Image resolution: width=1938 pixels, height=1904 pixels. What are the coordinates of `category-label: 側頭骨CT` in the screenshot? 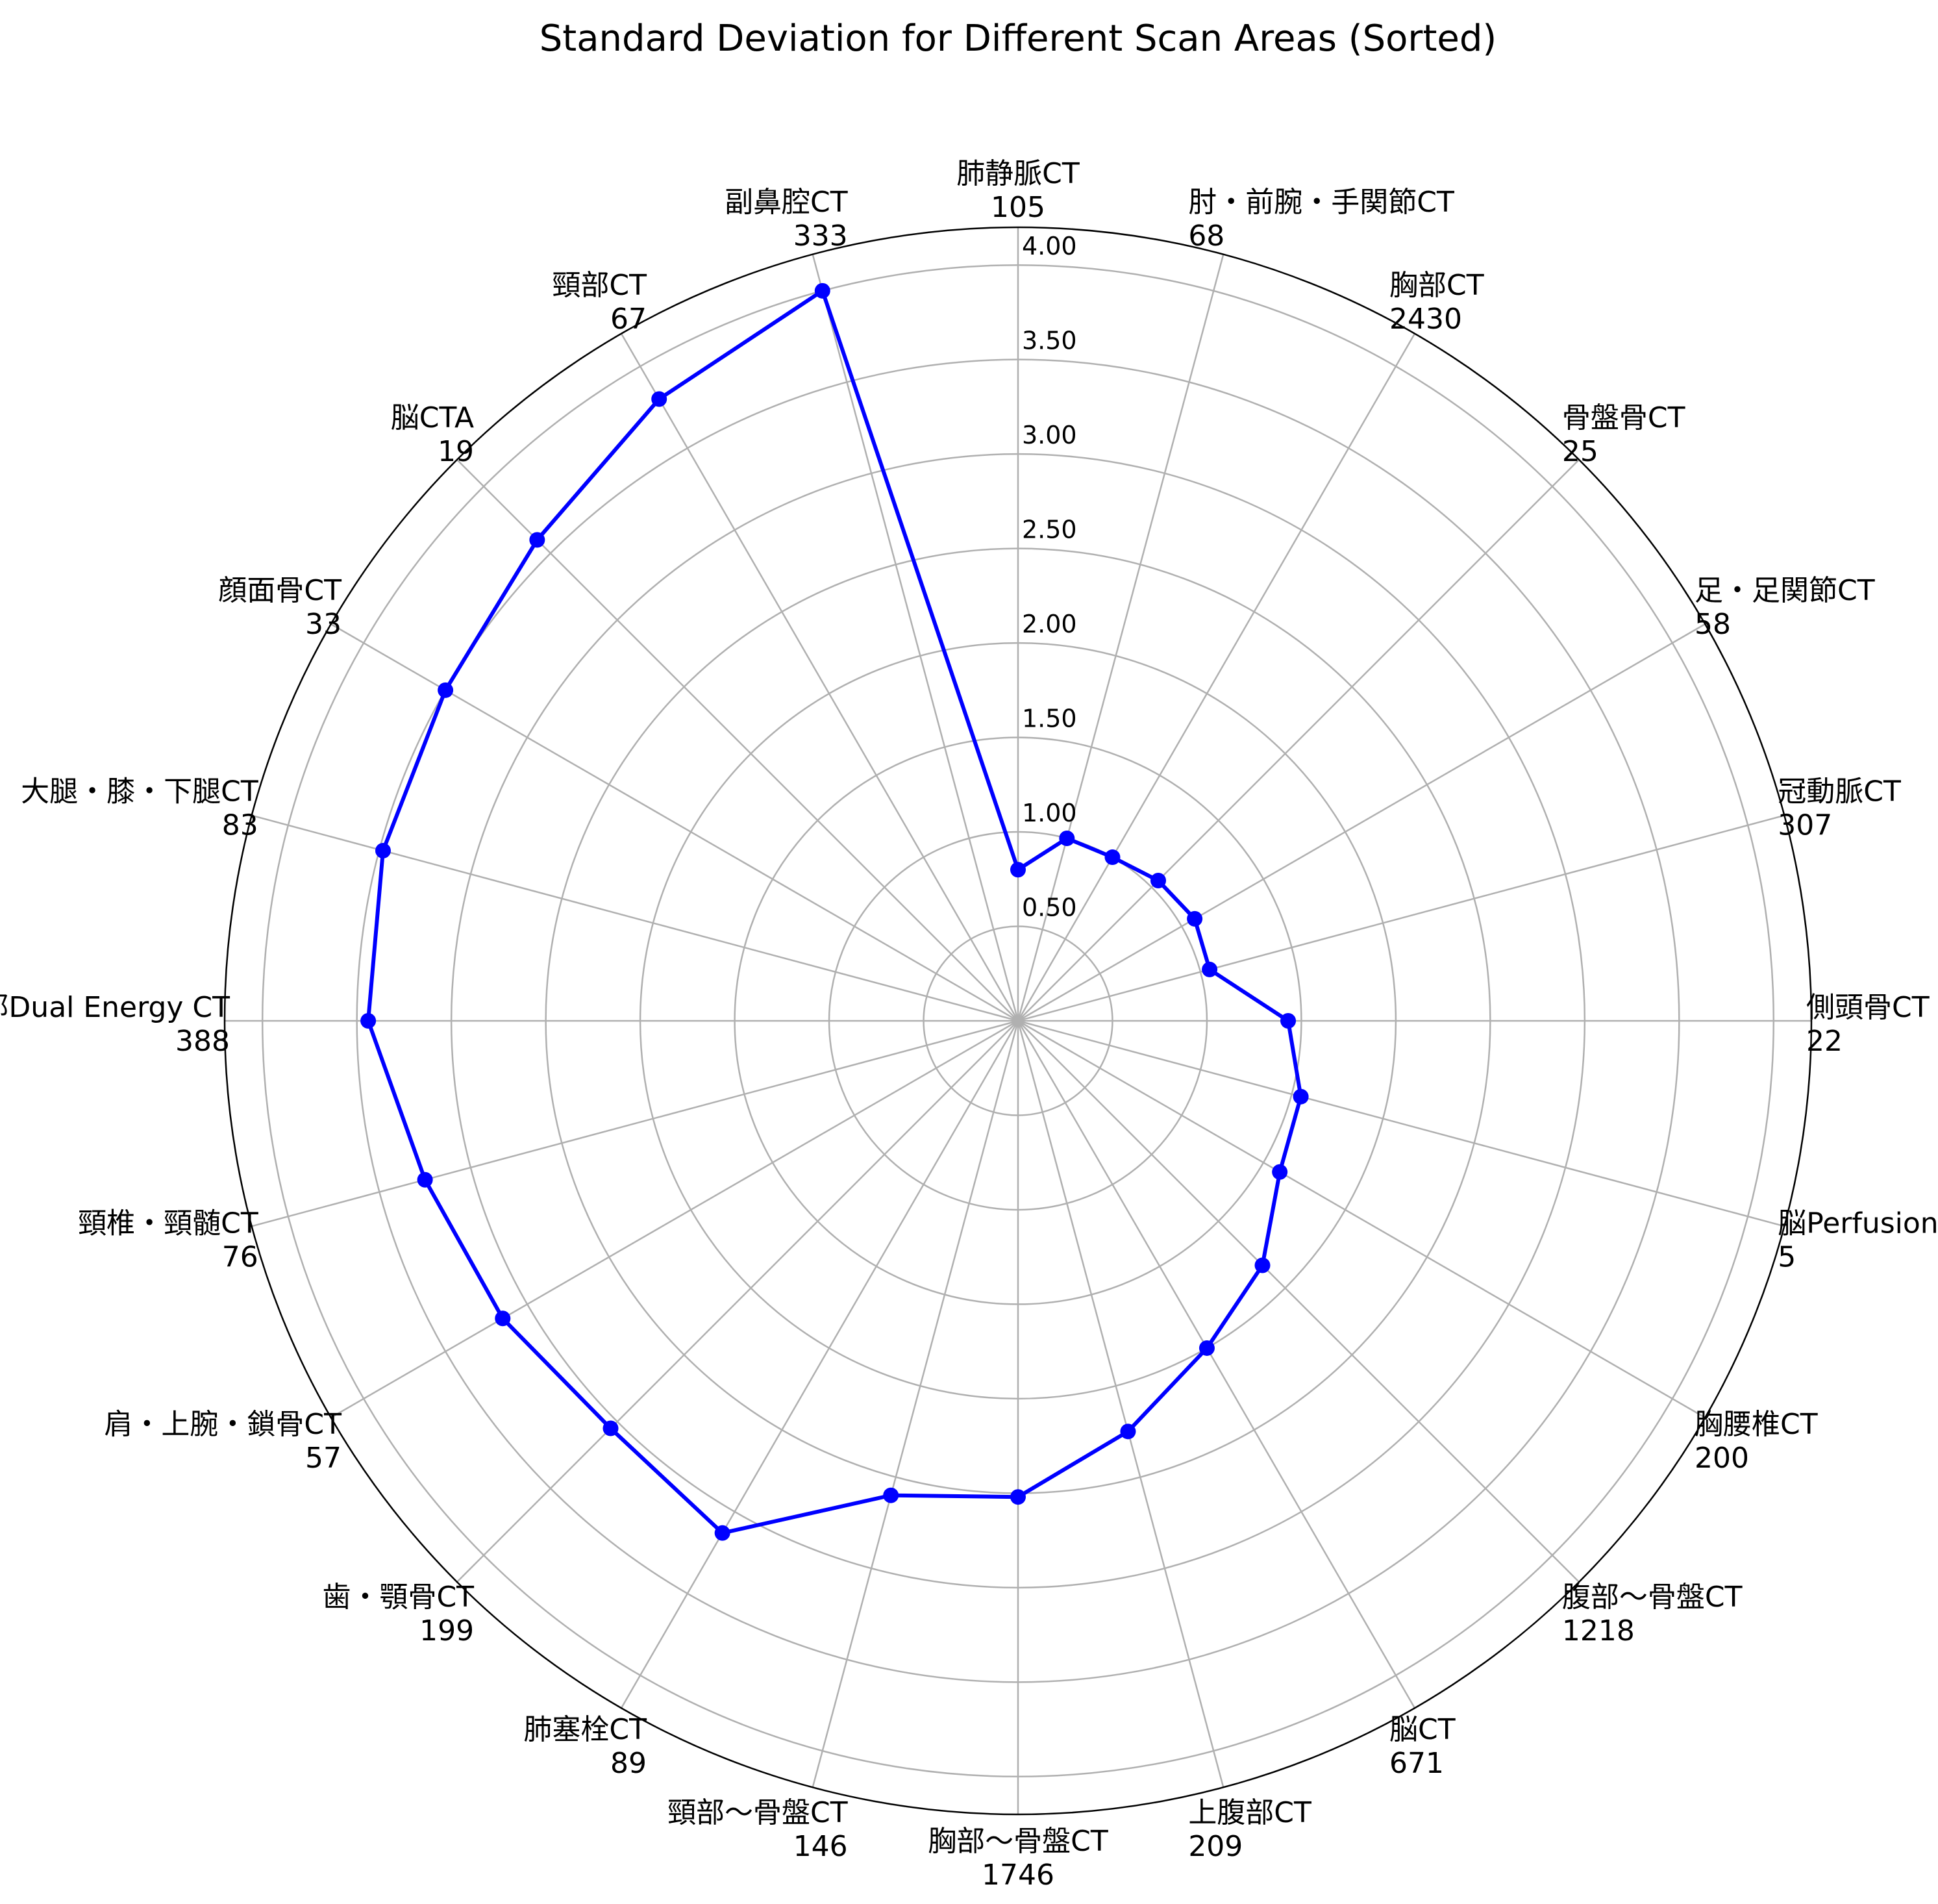 It's located at (1868, 1007).